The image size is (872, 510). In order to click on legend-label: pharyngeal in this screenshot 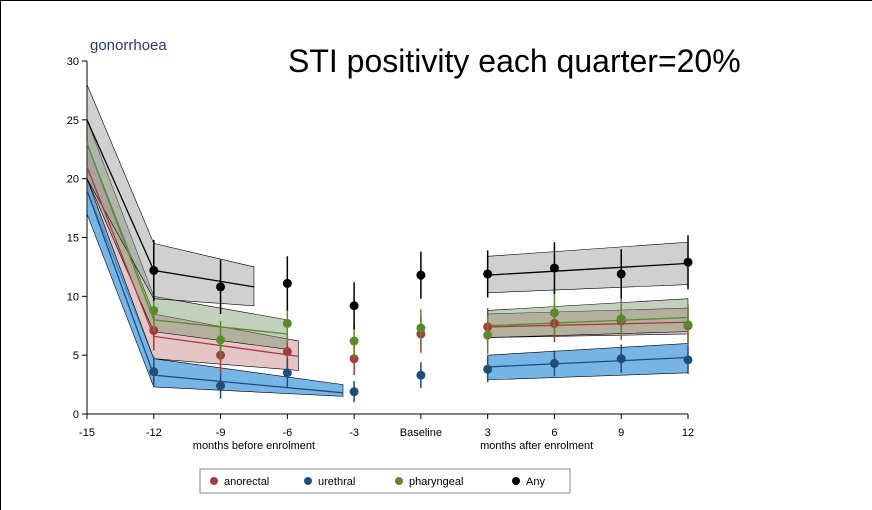, I will do `click(436, 482)`.